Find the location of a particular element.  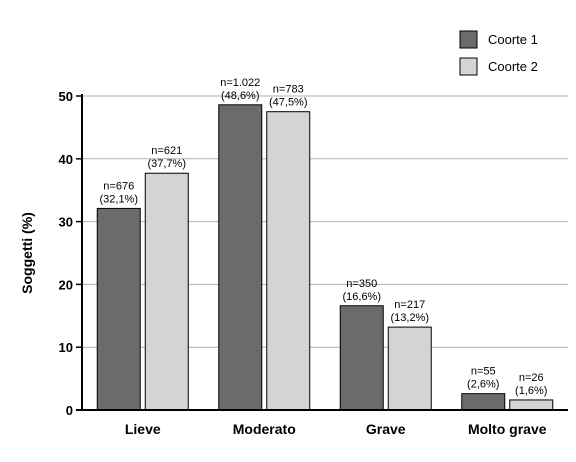

legend: Coorte 1 Coorte 2 is located at coordinates (498, 53).